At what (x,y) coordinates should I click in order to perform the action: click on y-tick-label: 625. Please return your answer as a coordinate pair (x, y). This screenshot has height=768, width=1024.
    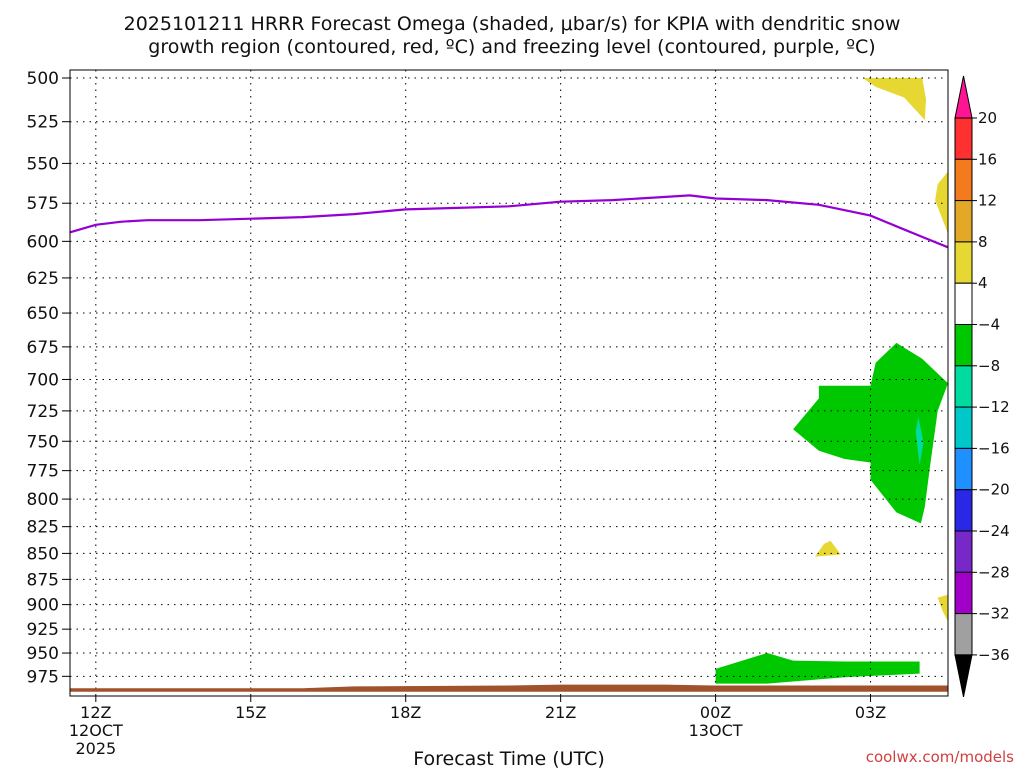
    Looking at the image, I should click on (43, 279).